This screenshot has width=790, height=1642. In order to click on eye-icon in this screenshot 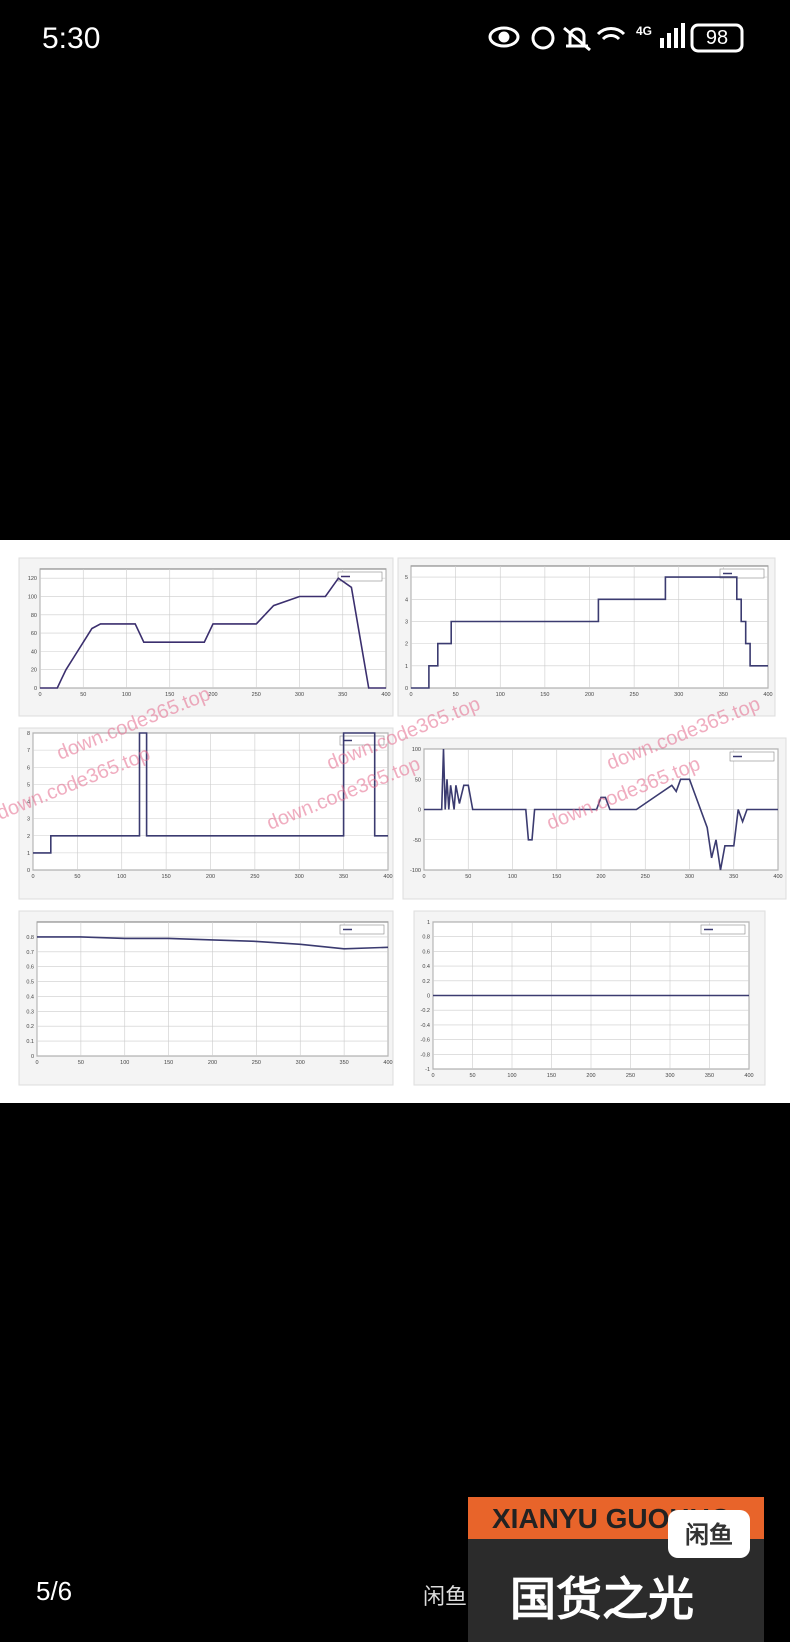, I will do `click(504, 37)`.